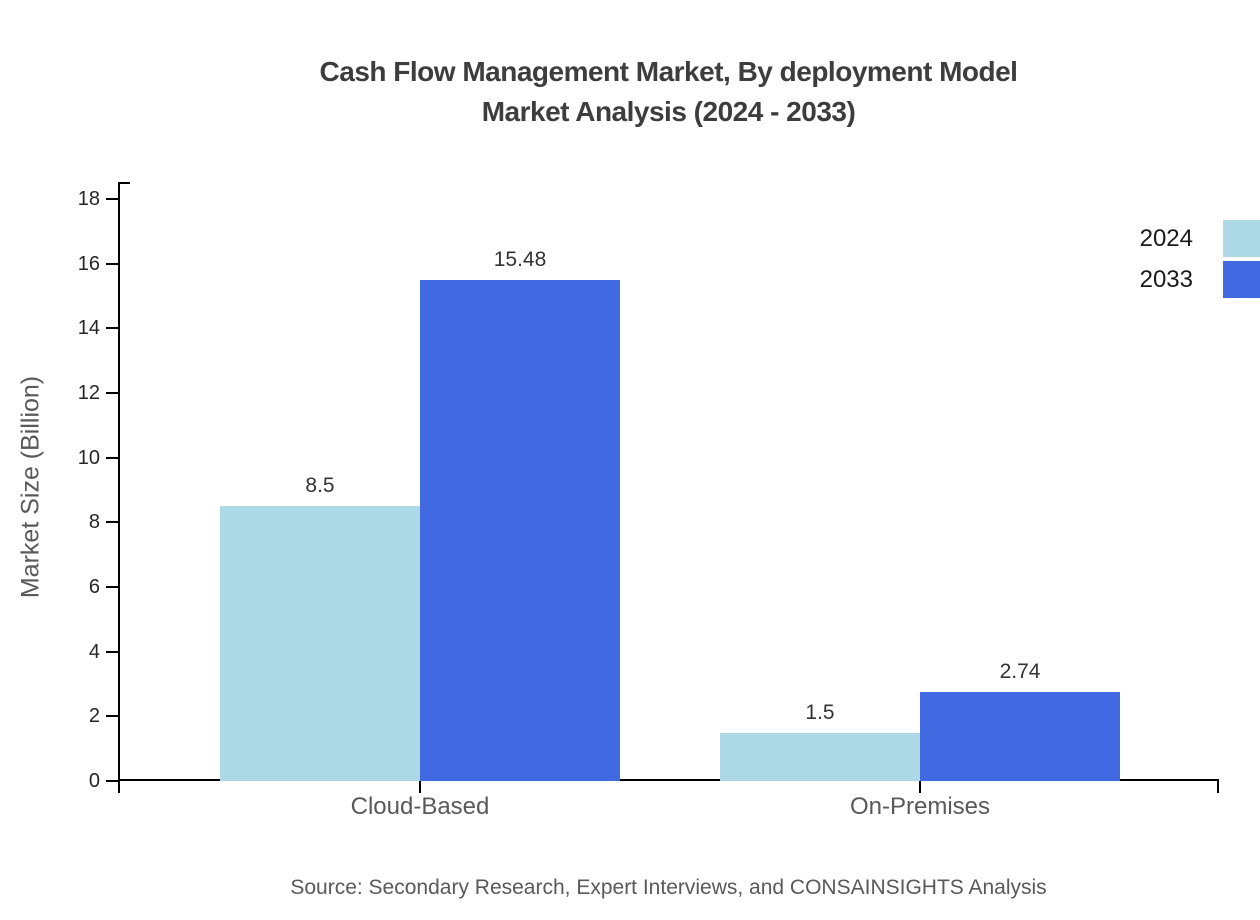 Image resolution: width=1260 pixels, height=920 pixels. What do you see at coordinates (420, 806) in the screenshot?
I see `x-category-label: Cloud-Based` at bounding box center [420, 806].